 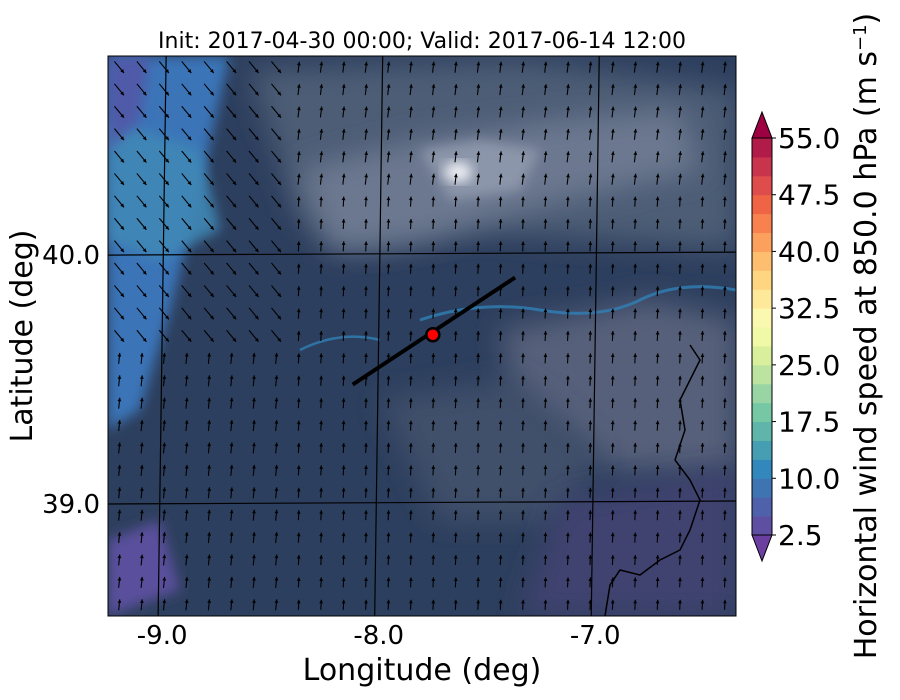 What do you see at coordinates (71, 380) in the screenshot?
I see `y-axis-ticks: 39.0 40.0` at bounding box center [71, 380].